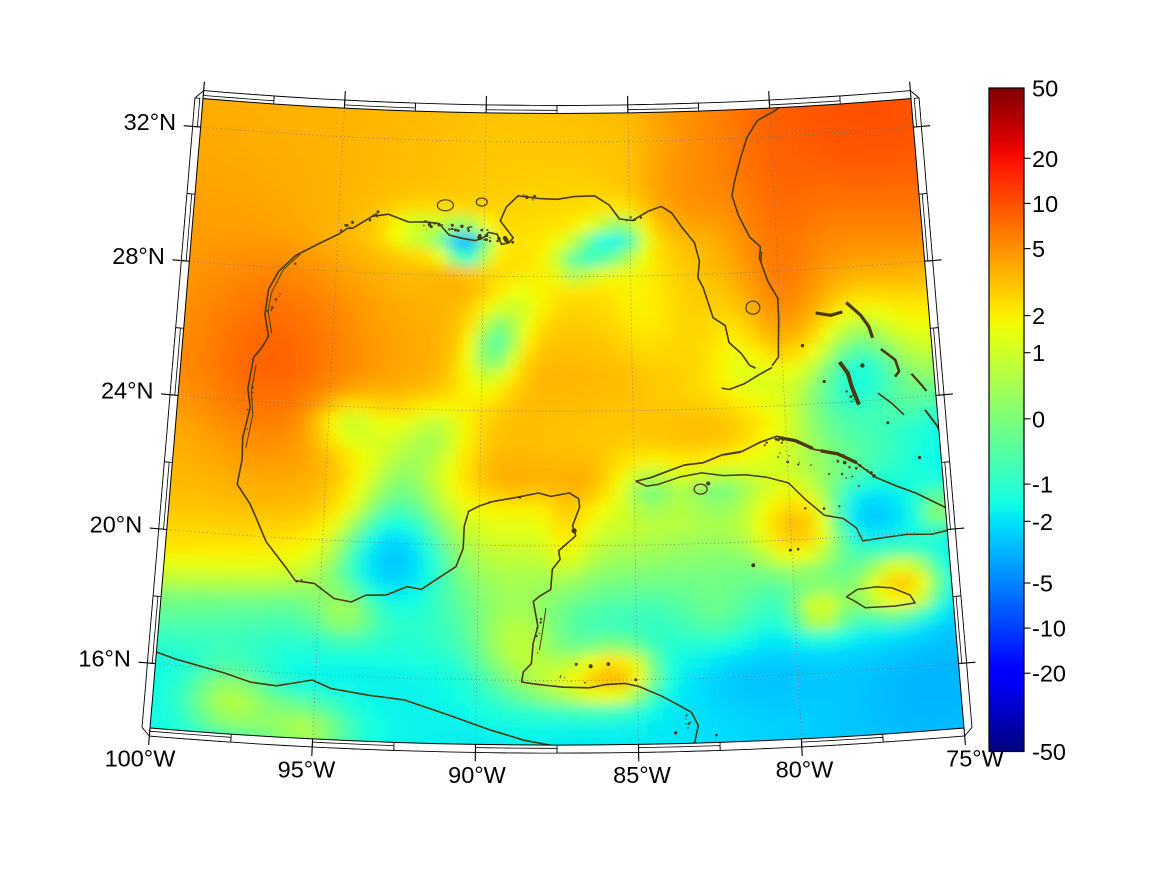 The image size is (1167, 875). Describe the element at coordinates (1038, 353) in the screenshot. I see `svg-text: 1` at that location.